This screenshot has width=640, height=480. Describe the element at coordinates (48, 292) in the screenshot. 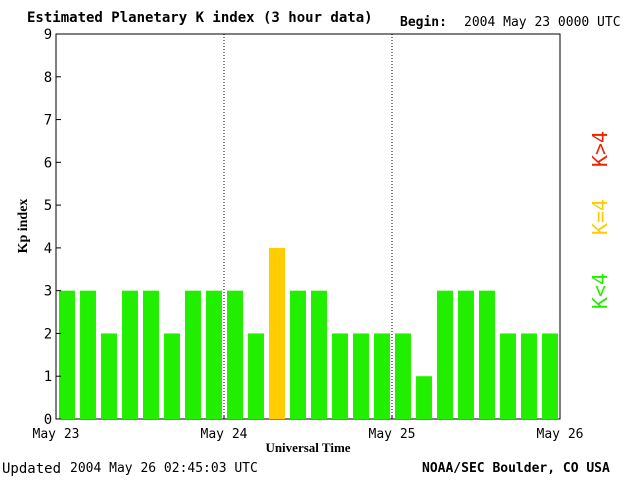

I see `y-tick-label: 3` at that location.